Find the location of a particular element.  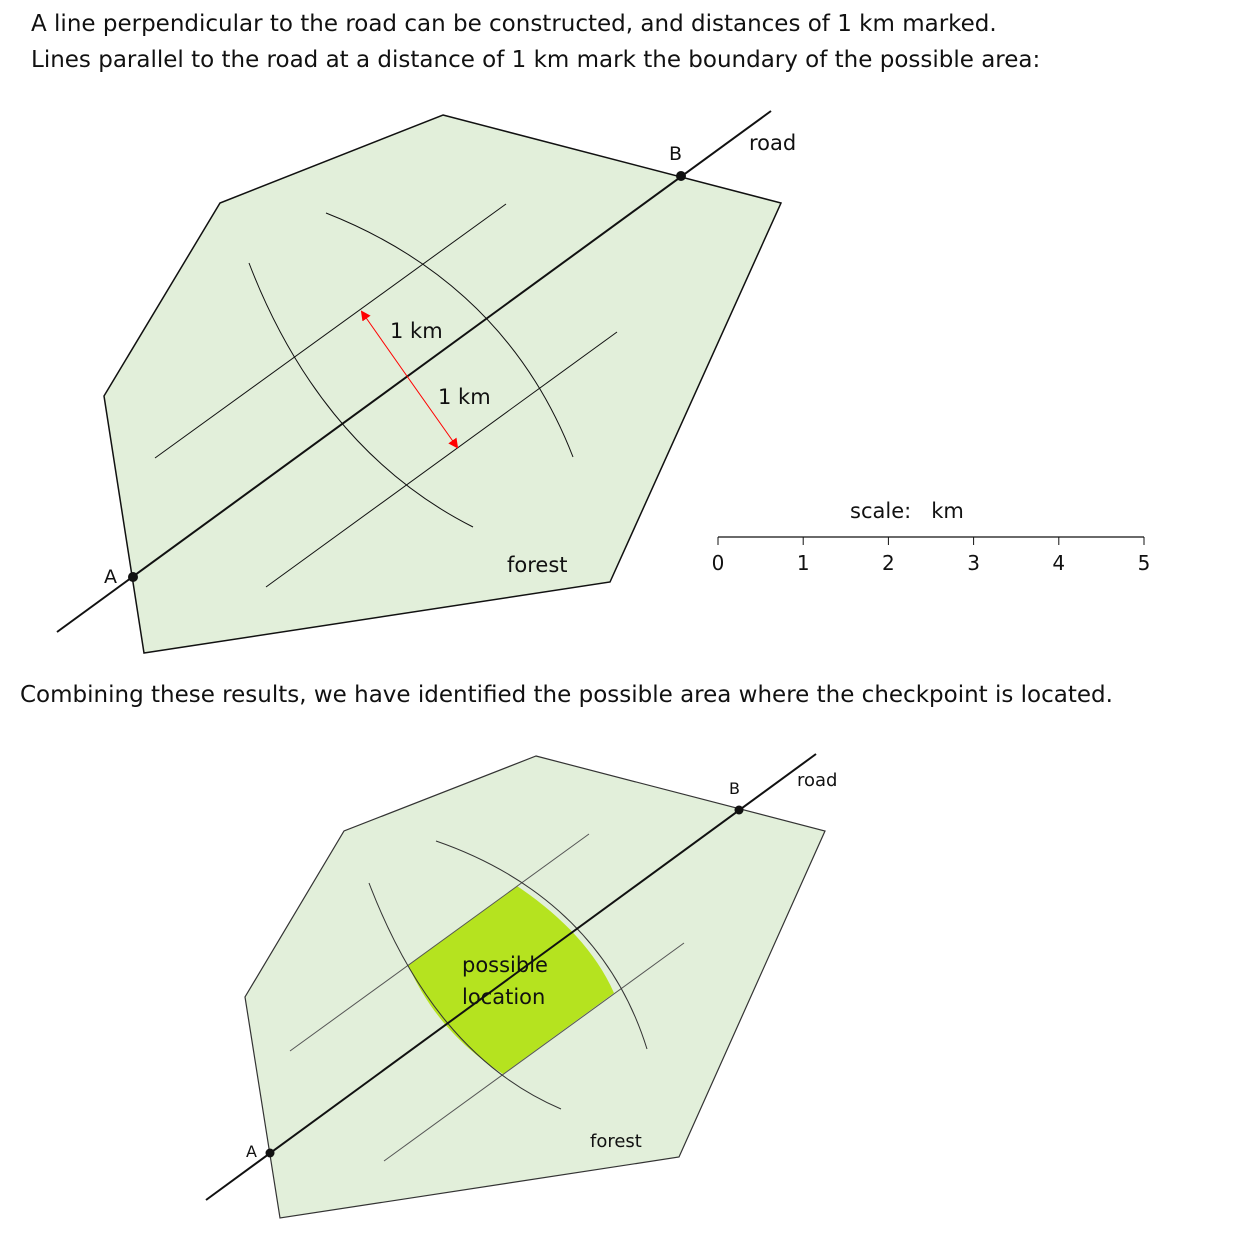

distance-label-lower: 1 km is located at coordinates (464, 397).